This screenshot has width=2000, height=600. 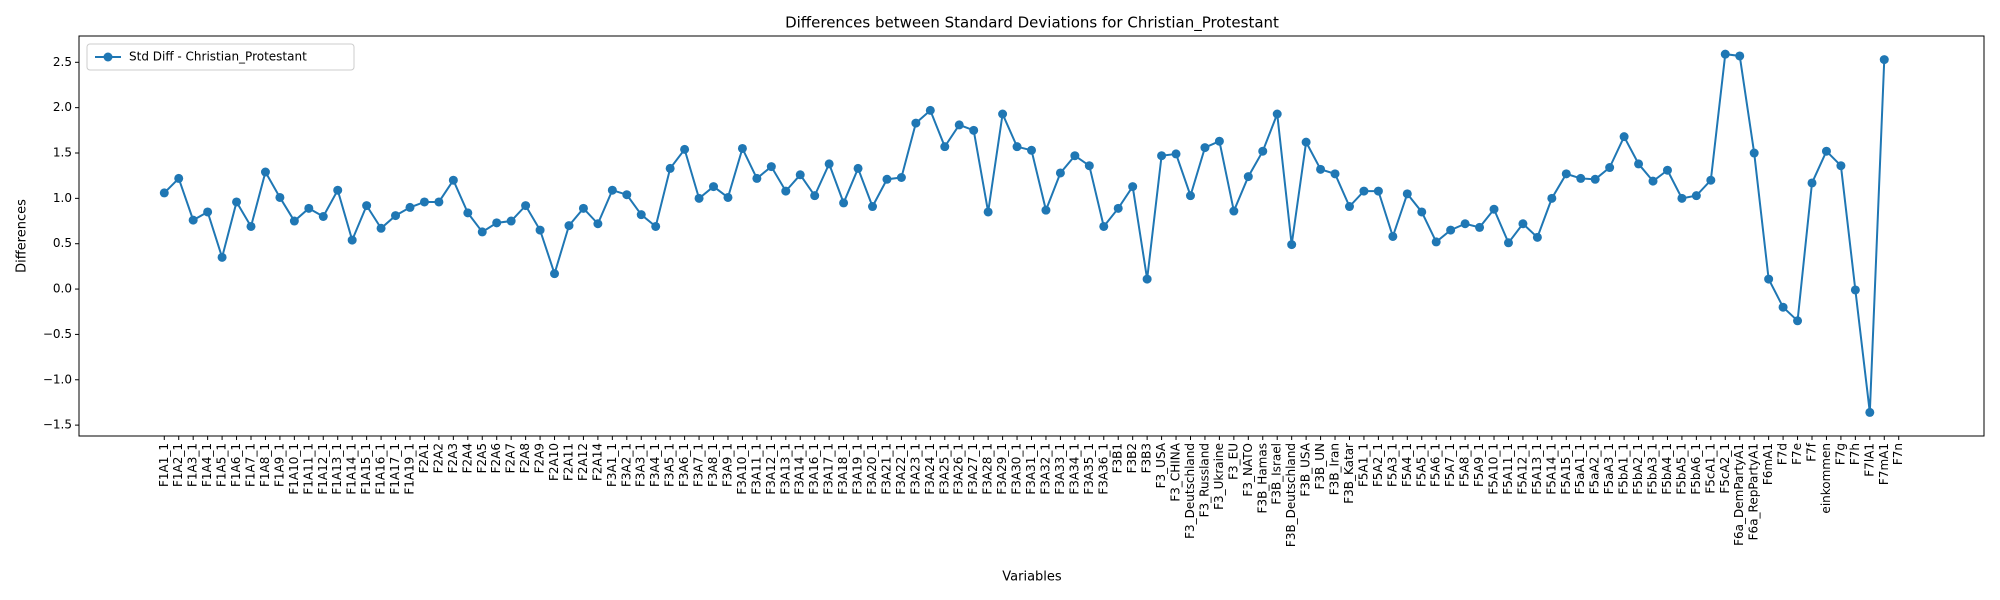 What do you see at coordinates (1291, 495) in the screenshot?
I see `x-tick-label: F3B_Deutschland` at bounding box center [1291, 495].